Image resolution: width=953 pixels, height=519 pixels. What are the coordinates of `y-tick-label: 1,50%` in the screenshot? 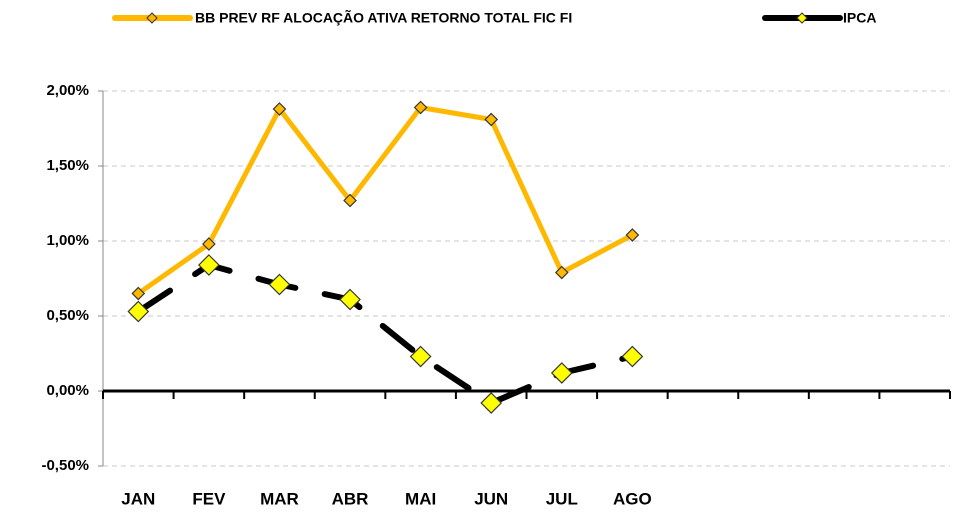 It's located at (67, 165).